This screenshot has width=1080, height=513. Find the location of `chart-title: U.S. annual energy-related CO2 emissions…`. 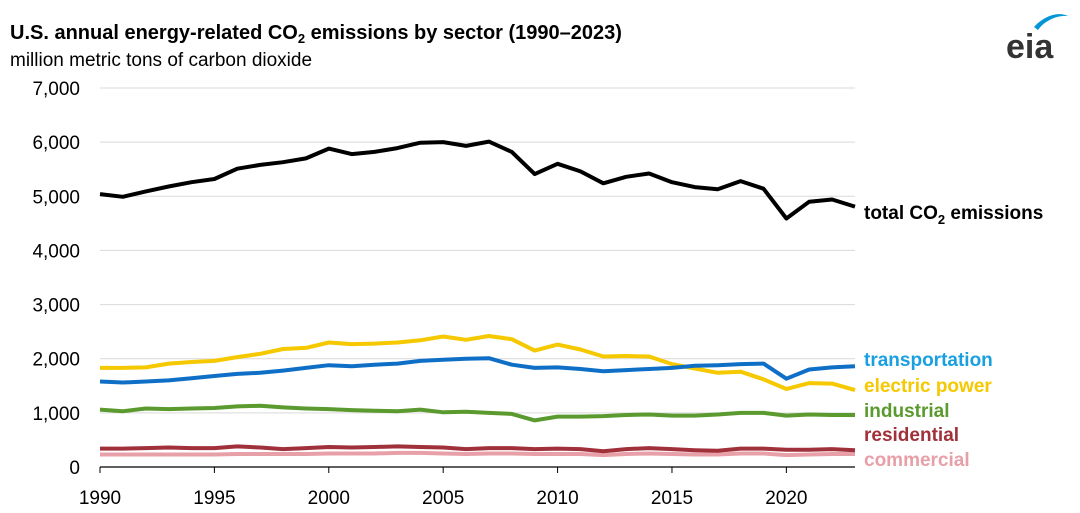

chart-title: U.S. annual energy-related CO2 emissions… is located at coordinates (316, 34).